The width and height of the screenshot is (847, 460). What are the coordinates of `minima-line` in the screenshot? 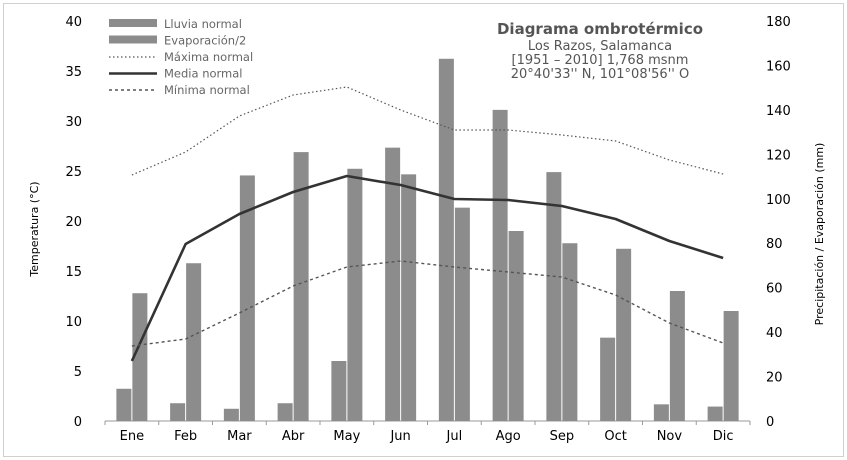 It's located at (427, 303).